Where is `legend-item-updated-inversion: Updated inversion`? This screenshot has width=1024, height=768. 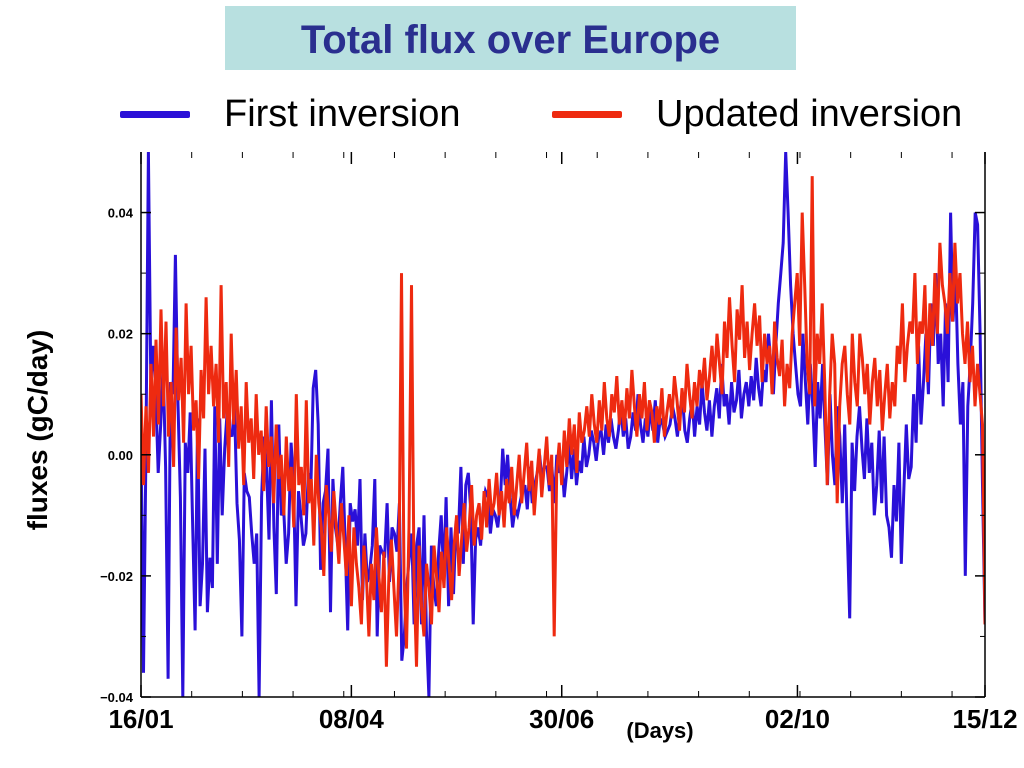
legend-item-updated-inversion: Updated inversion is located at coordinates (757, 114).